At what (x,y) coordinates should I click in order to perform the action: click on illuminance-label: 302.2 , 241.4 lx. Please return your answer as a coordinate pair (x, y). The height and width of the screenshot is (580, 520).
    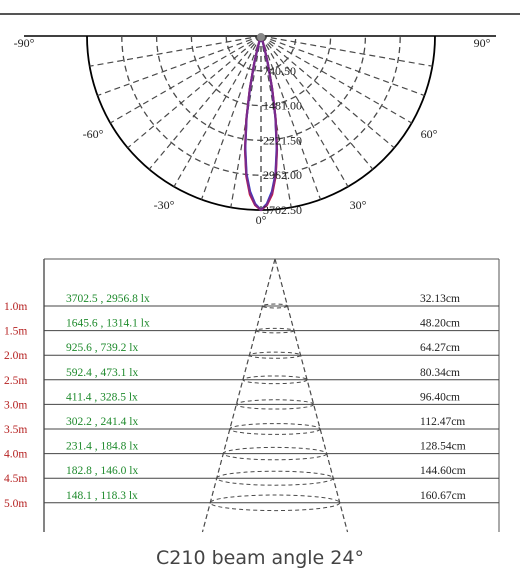
    Looking at the image, I should click on (102, 422).